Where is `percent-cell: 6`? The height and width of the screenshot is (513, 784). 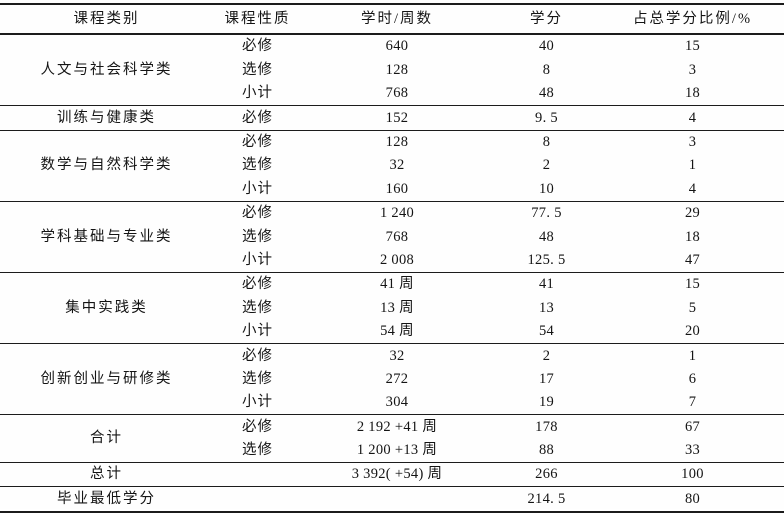 percent-cell: 6 is located at coordinates (692, 378).